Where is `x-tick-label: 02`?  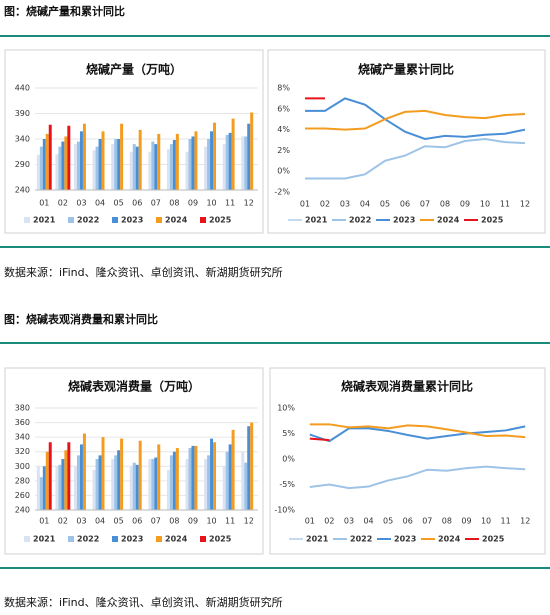
x-tick-label: 02 is located at coordinates (63, 203).